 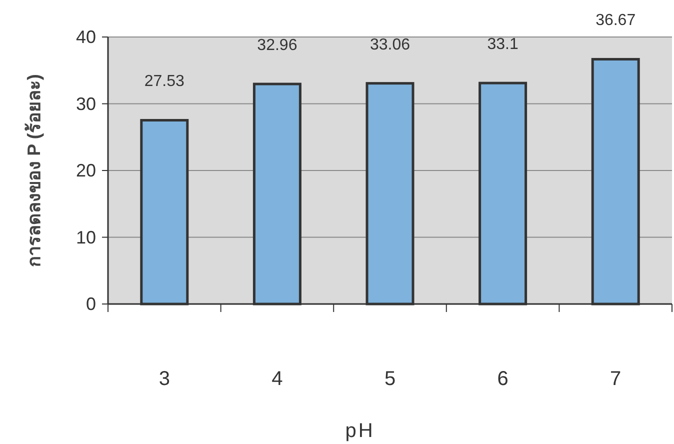 I want to click on x-tick-label: 4, so click(x=277, y=379).